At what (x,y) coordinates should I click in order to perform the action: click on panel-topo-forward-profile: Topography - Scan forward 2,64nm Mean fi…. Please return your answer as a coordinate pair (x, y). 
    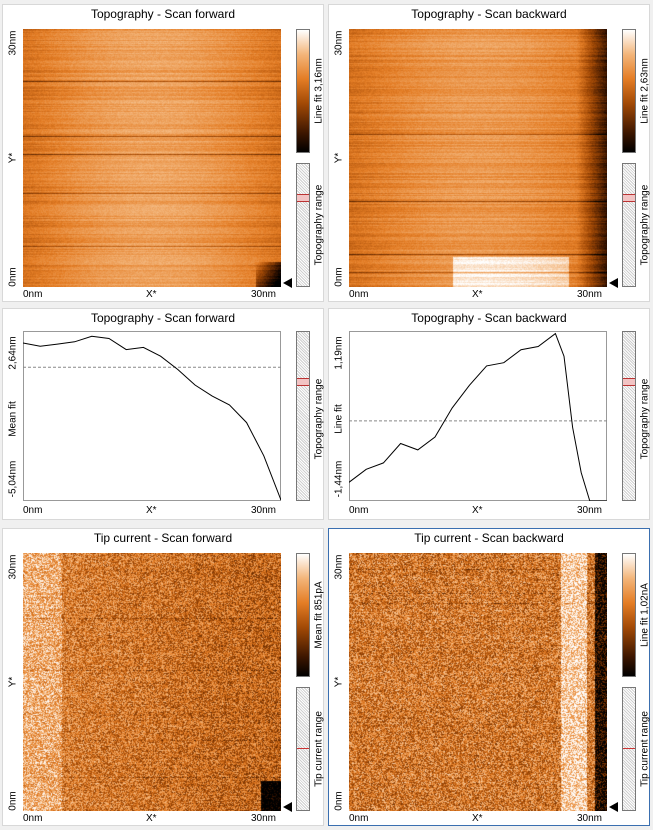
    Looking at the image, I should click on (163, 414).